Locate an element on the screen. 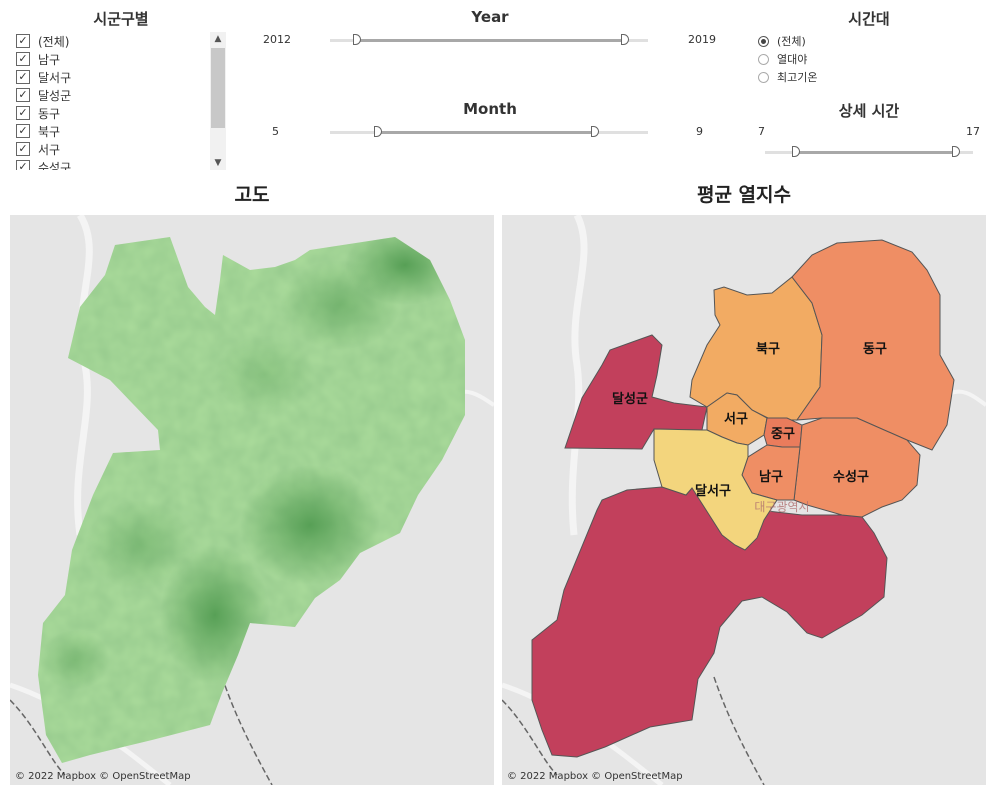 The height and width of the screenshot is (795, 998). radio-label: 최고기온 is located at coordinates (797, 77).